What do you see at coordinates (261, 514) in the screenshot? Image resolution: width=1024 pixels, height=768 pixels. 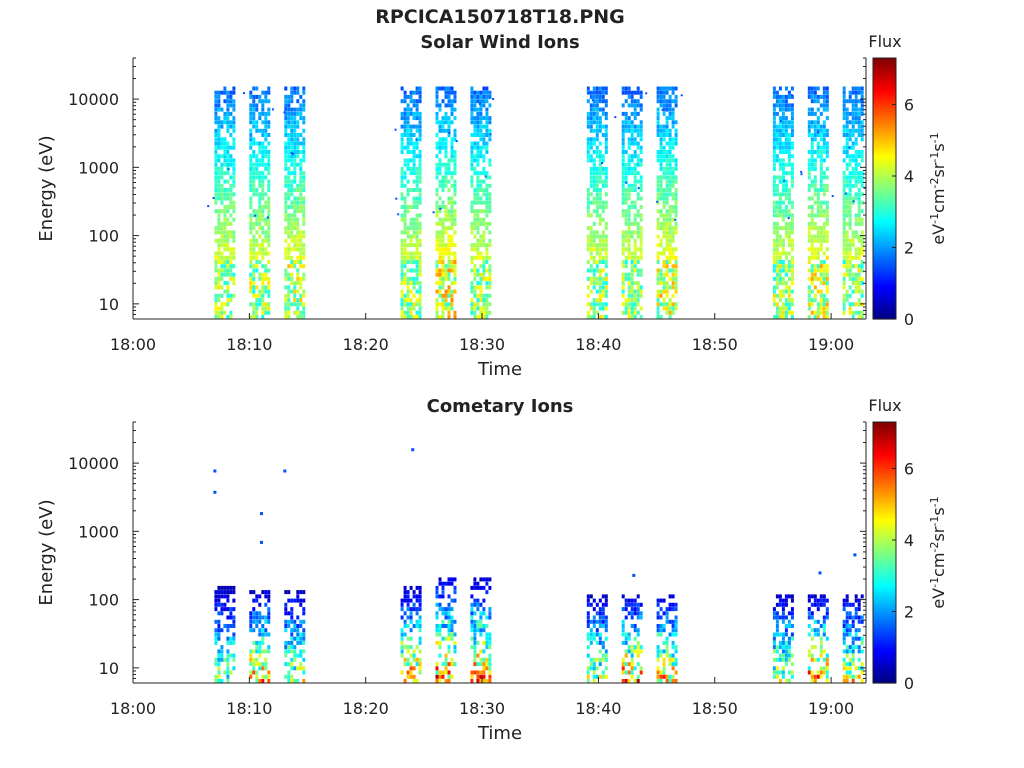 I see `isolated-point` at bounding box center [261, 514].